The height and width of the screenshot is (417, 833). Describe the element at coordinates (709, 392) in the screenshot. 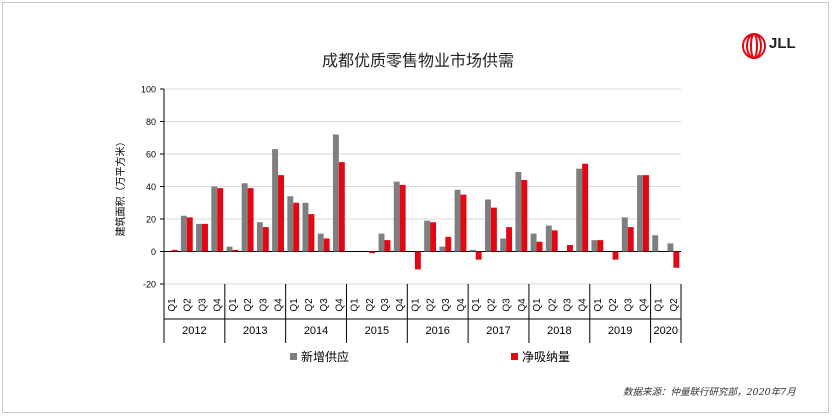

I see `source-note: 数据来源：仲量联行研究部，2020年7月` at that location.